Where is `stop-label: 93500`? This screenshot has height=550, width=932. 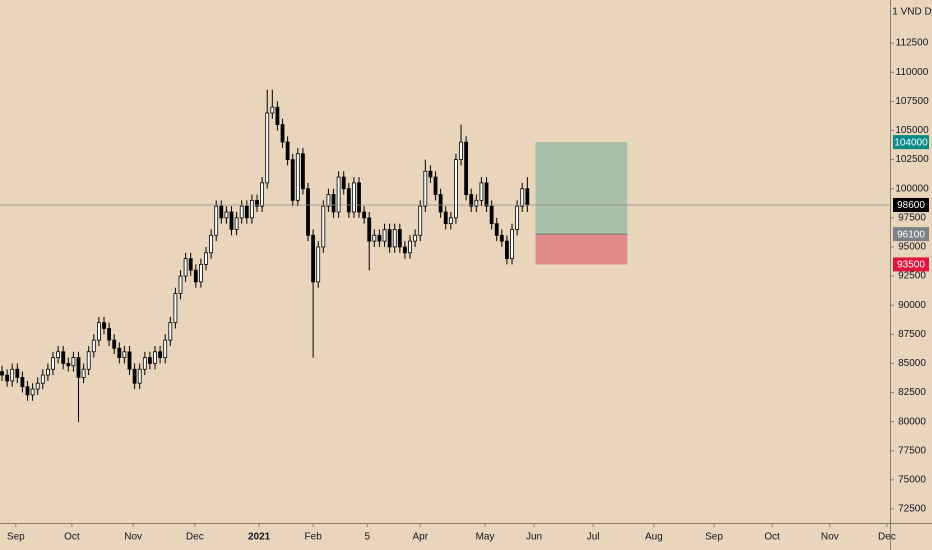 stop-label: 93500 is located at coordinates (911, 265).